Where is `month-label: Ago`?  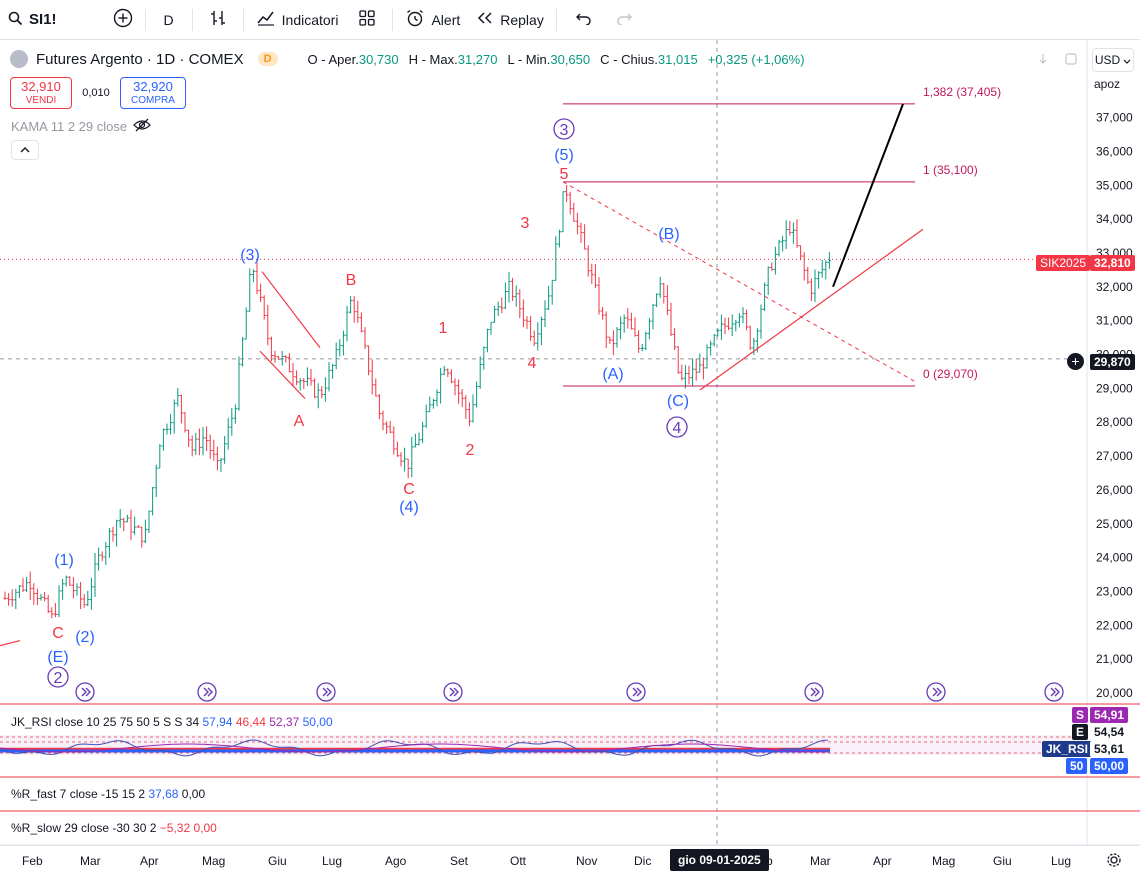 month-label: Ago is located at coordinates (396, 861).